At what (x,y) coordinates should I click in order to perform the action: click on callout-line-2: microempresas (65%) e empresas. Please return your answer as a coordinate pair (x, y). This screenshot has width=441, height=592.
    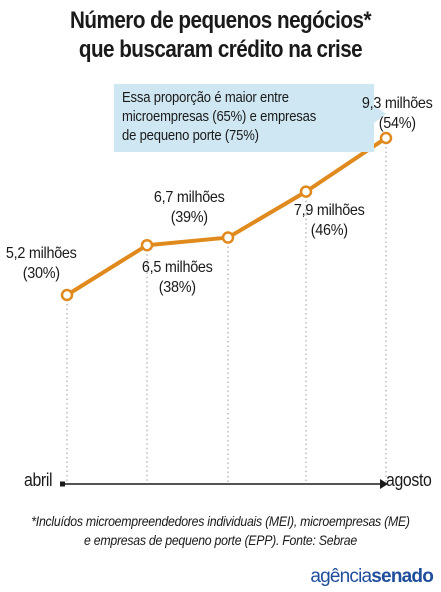
    Looking at the image, I should click on (219, 117).